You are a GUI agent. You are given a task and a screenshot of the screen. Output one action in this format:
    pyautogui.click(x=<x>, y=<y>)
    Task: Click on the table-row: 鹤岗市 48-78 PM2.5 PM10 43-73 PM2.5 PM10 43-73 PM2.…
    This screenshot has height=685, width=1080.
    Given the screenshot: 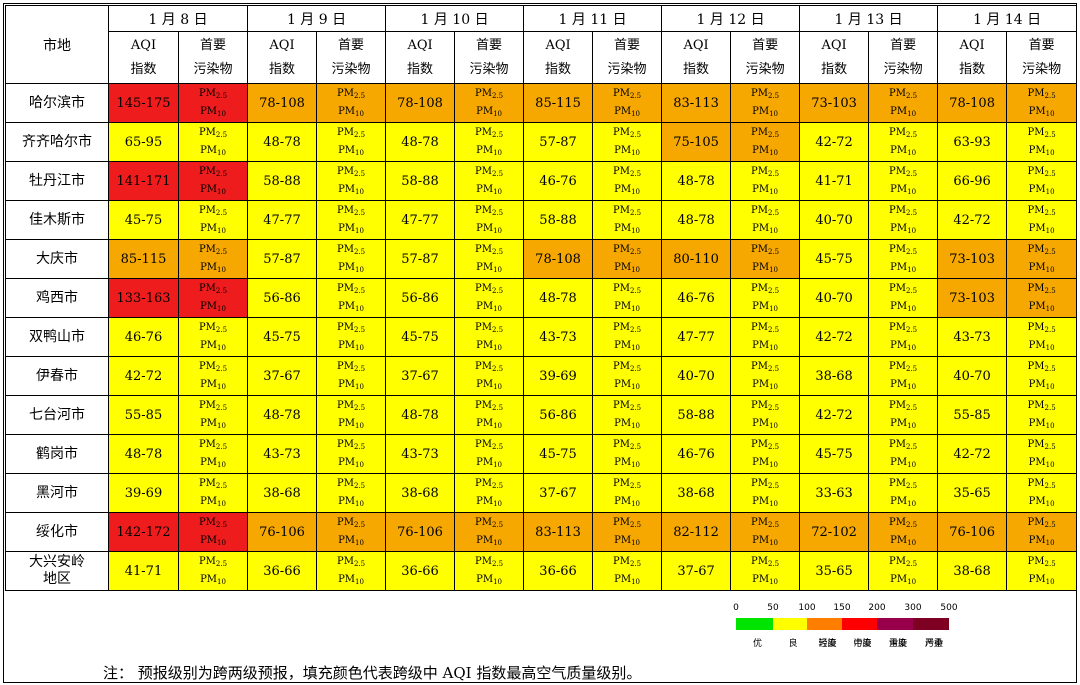 What is the action you would take?
    pyautogui.click(x=541, y=454)
    